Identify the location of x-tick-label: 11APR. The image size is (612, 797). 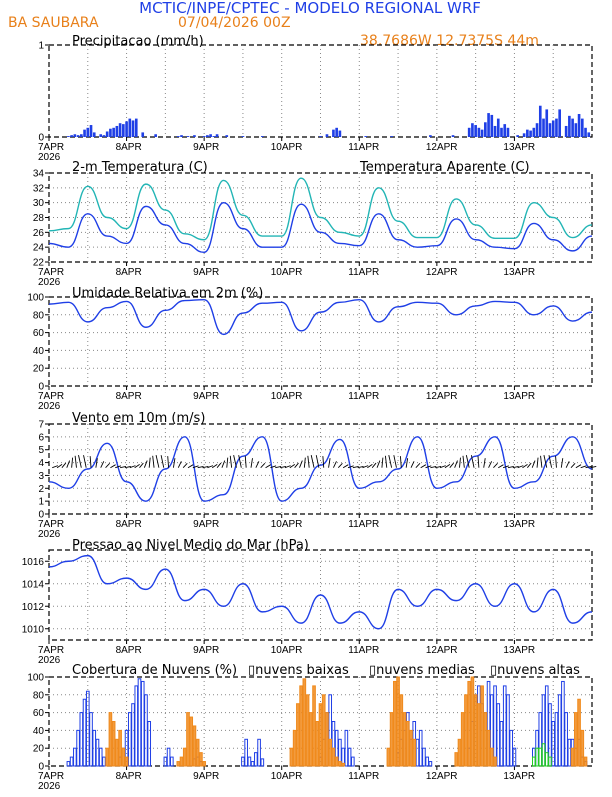
(363, 147).